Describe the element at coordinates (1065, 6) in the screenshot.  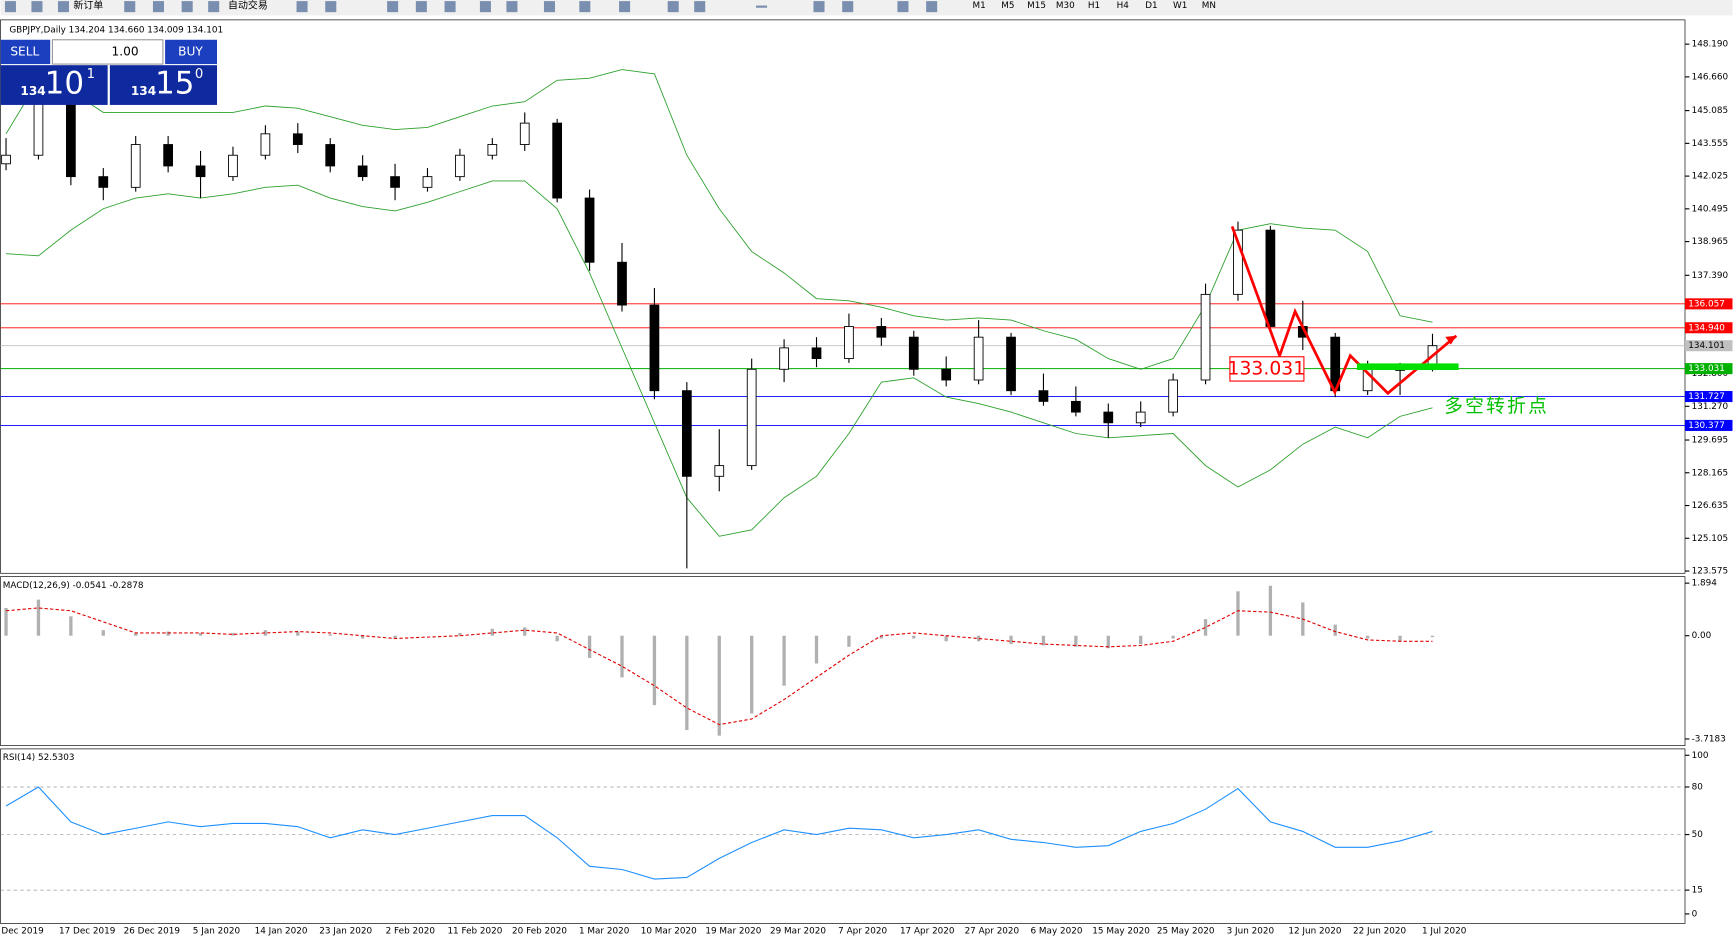
I see `timeframe-button: M30` at that location.